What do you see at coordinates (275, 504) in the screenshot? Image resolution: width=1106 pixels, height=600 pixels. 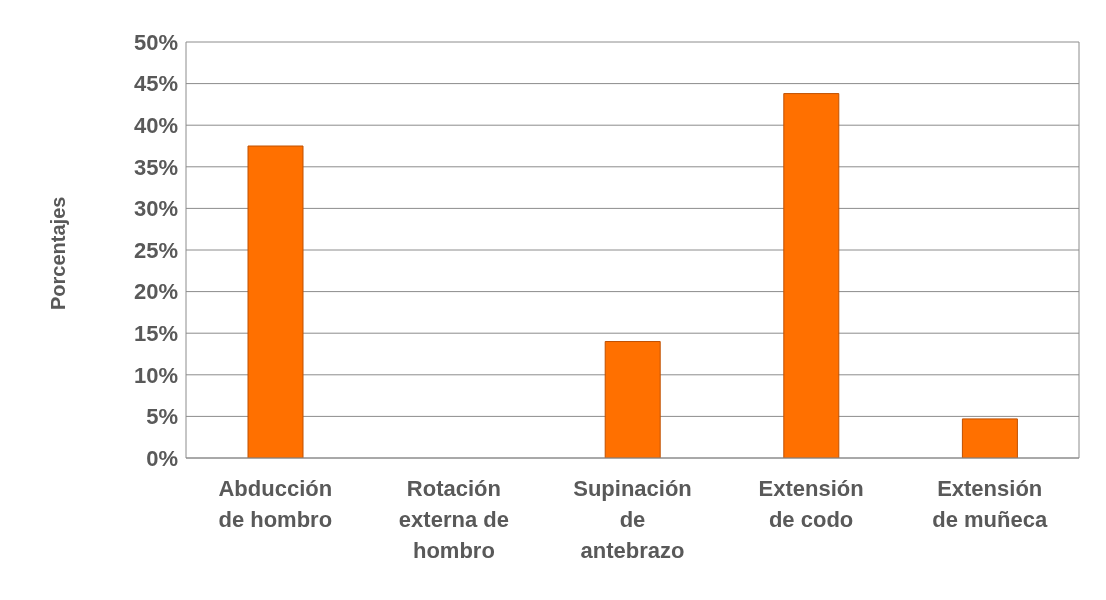 I see `x-tick-label: Abducción de hombro` at bounding box center [275, 504].